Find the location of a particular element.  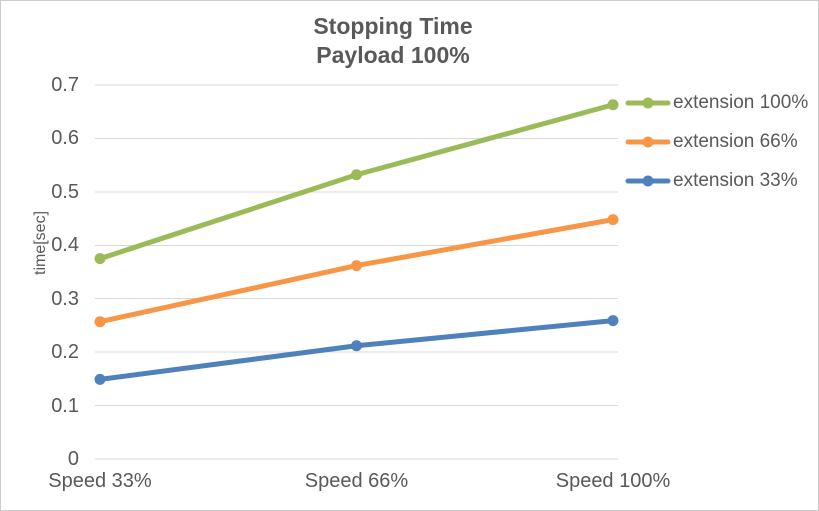

legend-item: extension 66% is located at coordinates (716, 142).